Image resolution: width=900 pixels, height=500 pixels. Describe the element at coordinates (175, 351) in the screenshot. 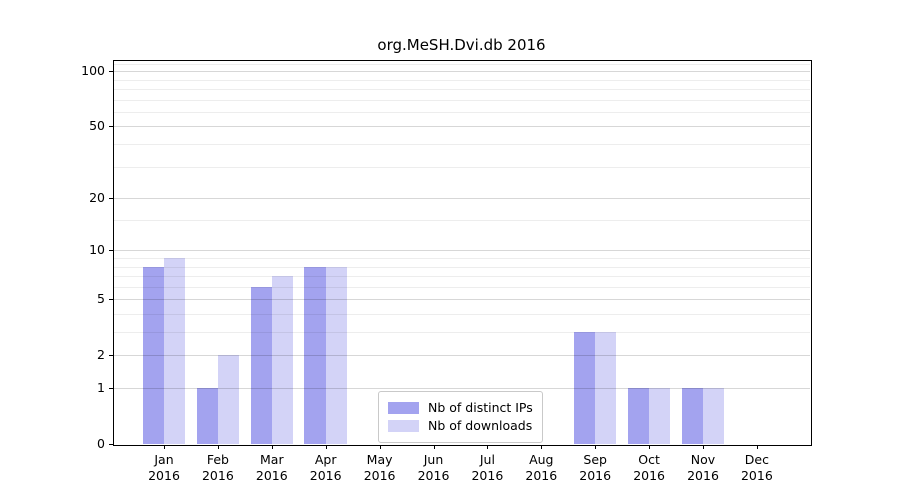

I see `bar-downloads-jan` at that location.